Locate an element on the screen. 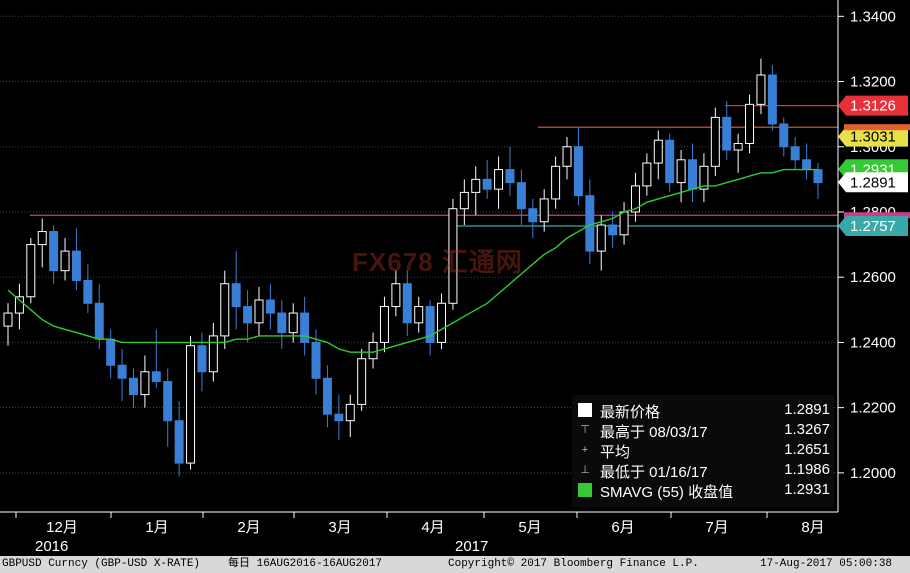 This screenshot has width=910, height=573. x-tick-label: 5月 is located at coordinates (529, 527).